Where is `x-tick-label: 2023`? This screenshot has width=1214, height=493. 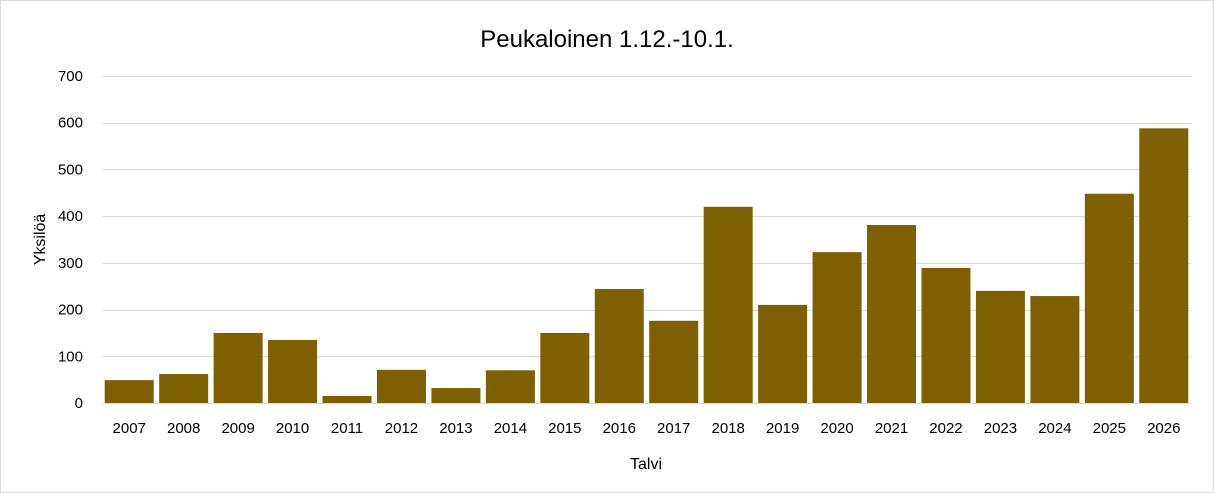
x-tick-label: 2023 is located at coordinates (1000, 428).